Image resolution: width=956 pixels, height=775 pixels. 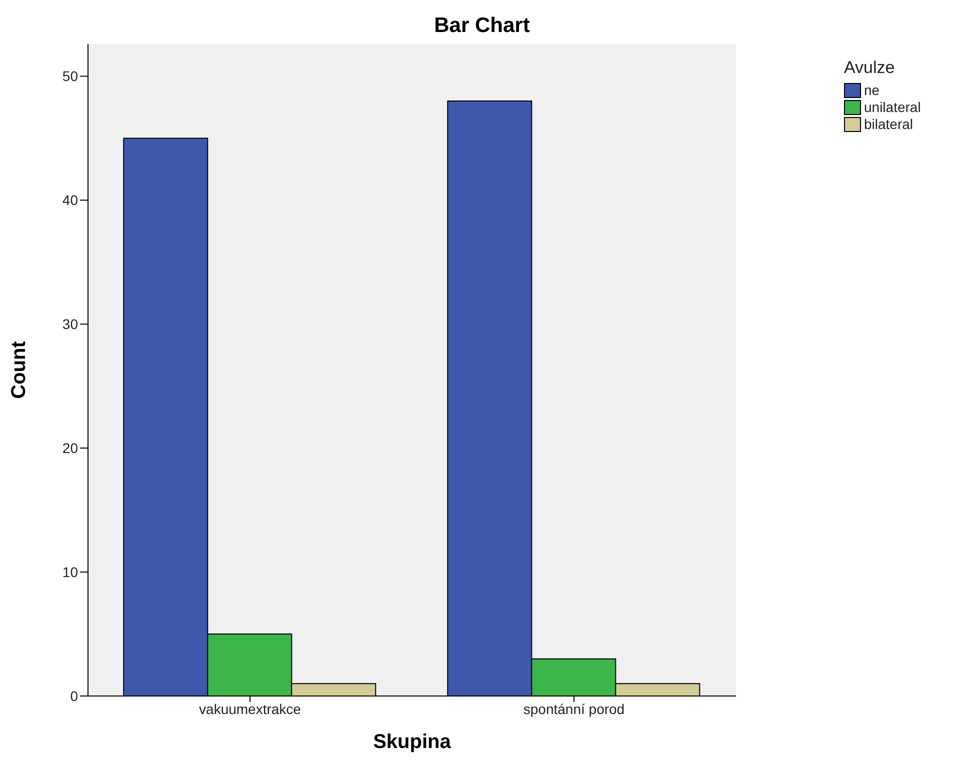 I want to click on legend-label: ne, so click(x=872, y=90).